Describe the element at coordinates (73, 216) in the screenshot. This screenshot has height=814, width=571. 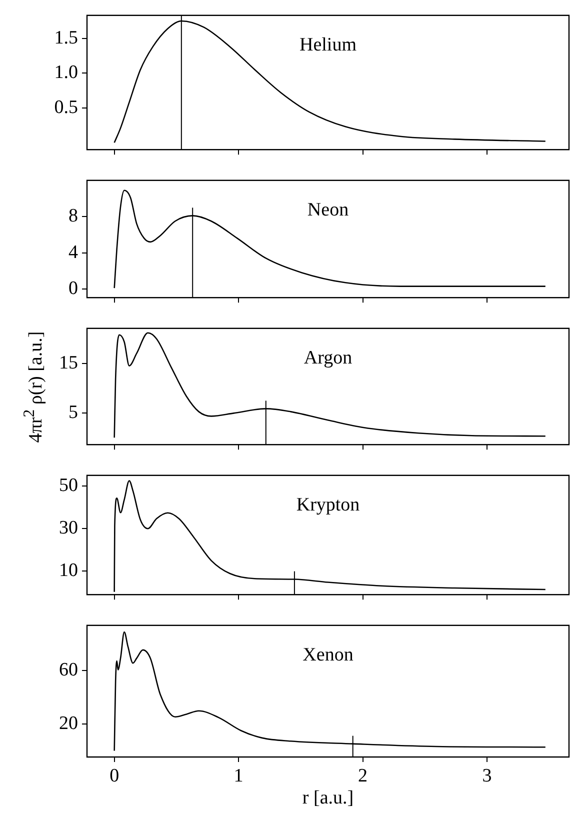
I see `y-tick-label: 8` at that location.